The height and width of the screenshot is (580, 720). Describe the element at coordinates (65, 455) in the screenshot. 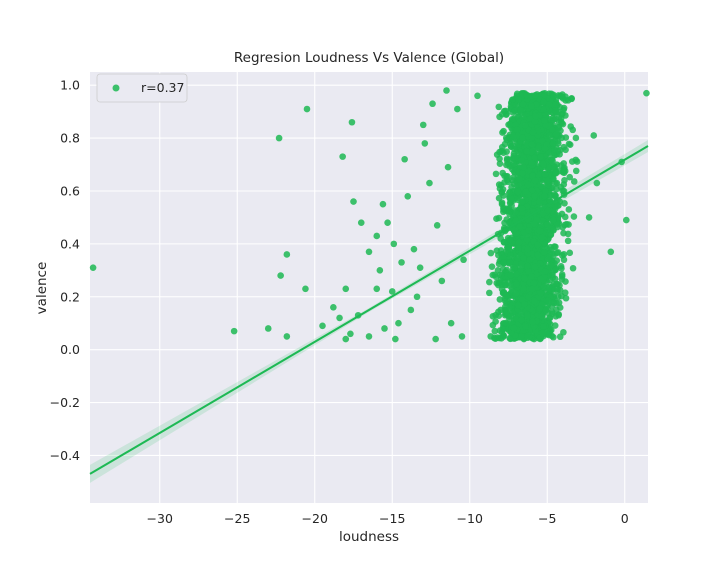

I see `y-tick-label: −0.4` at that location.